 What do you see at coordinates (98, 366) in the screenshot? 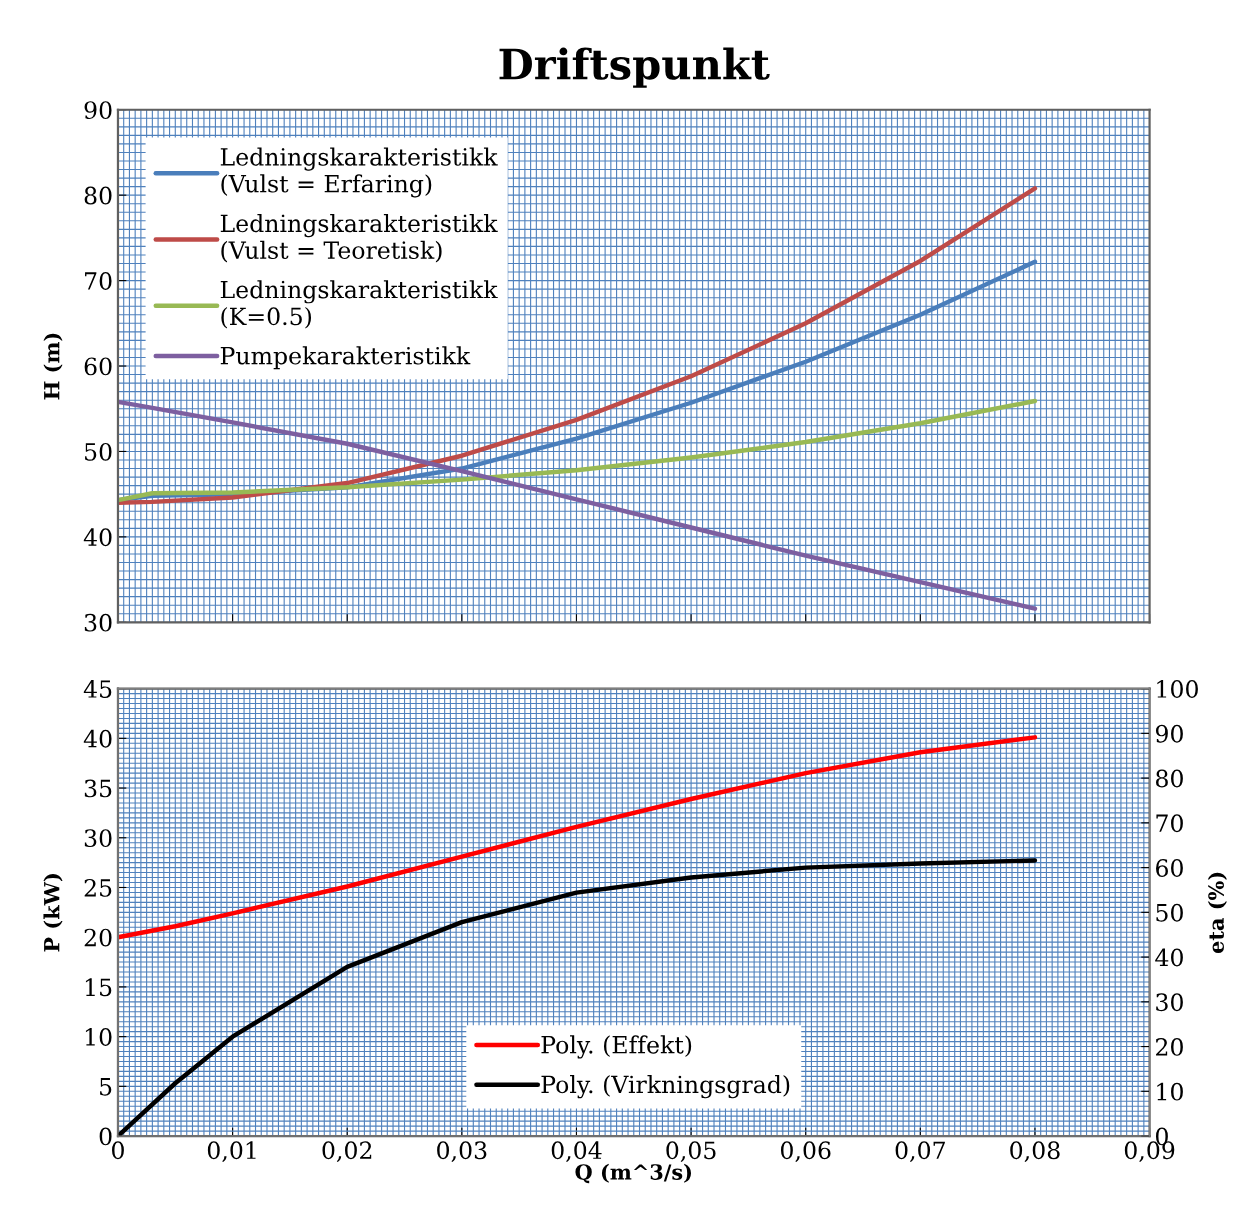
I see `y-tick-label: 60` at bounding box center [98, 366].